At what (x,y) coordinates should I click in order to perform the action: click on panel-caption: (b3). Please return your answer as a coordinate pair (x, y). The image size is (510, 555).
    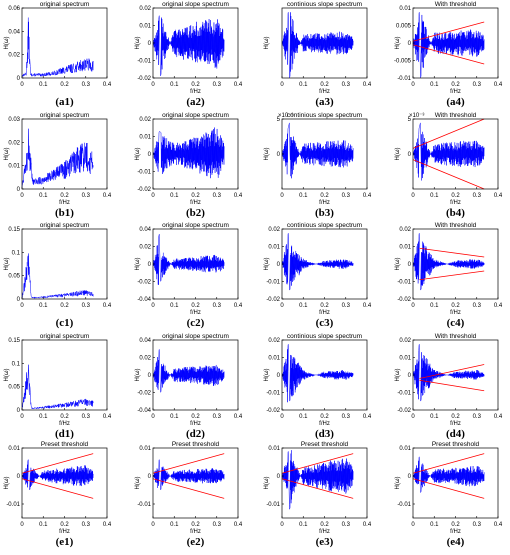
    Looking at the image, I should click on (324, 213).